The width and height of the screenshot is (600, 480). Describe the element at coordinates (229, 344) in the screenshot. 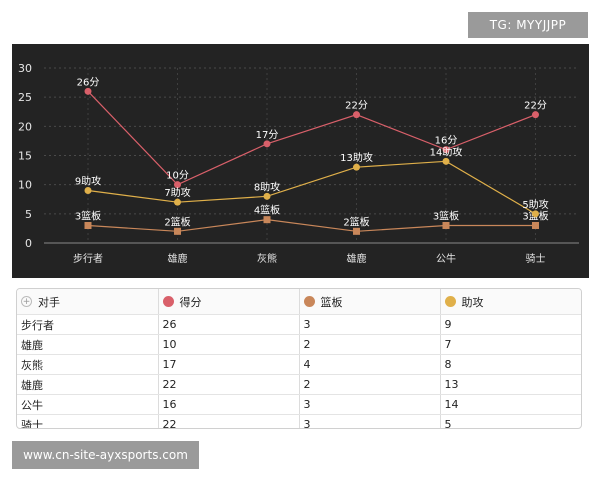

I see `cell-points: 10` at that location.